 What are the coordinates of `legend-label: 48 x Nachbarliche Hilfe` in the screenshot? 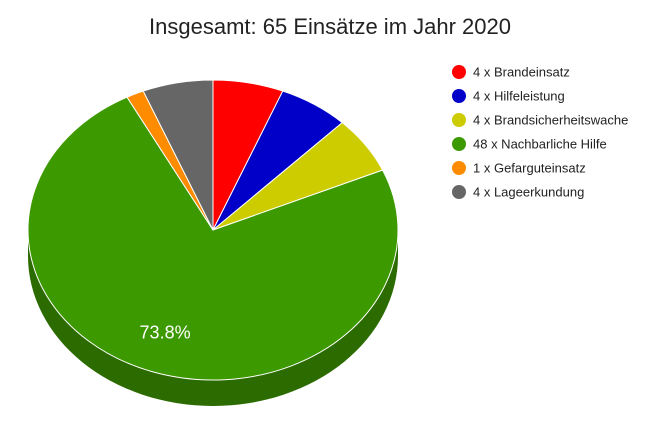 It's located at (540, 143).